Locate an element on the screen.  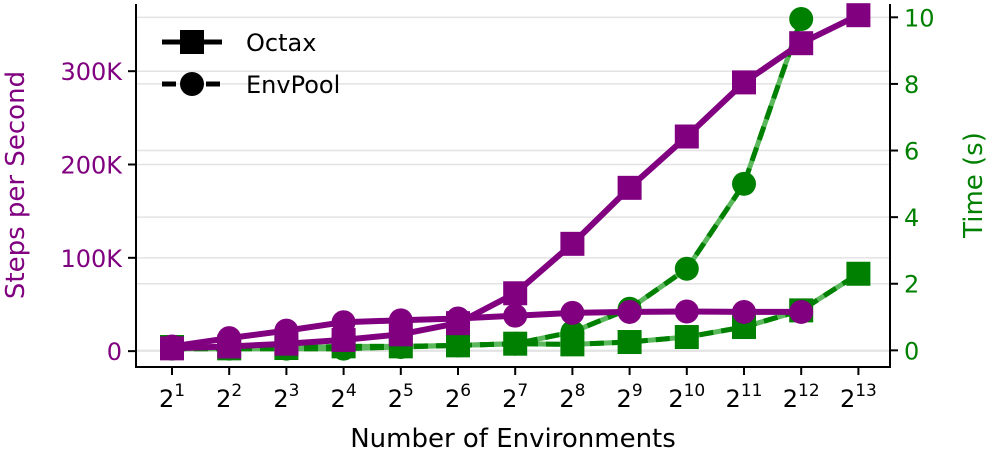
x-tick-label: 26 is located at coordinates (458, 397).